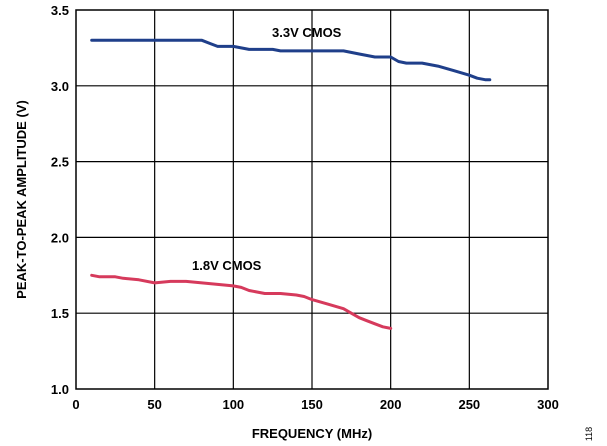 This screenshot has width=607, height=446. What do you see at coordinates (60, 10) in the screenshot?
I see `y-tick-label: 3.5` at bounding box center [60, 10].